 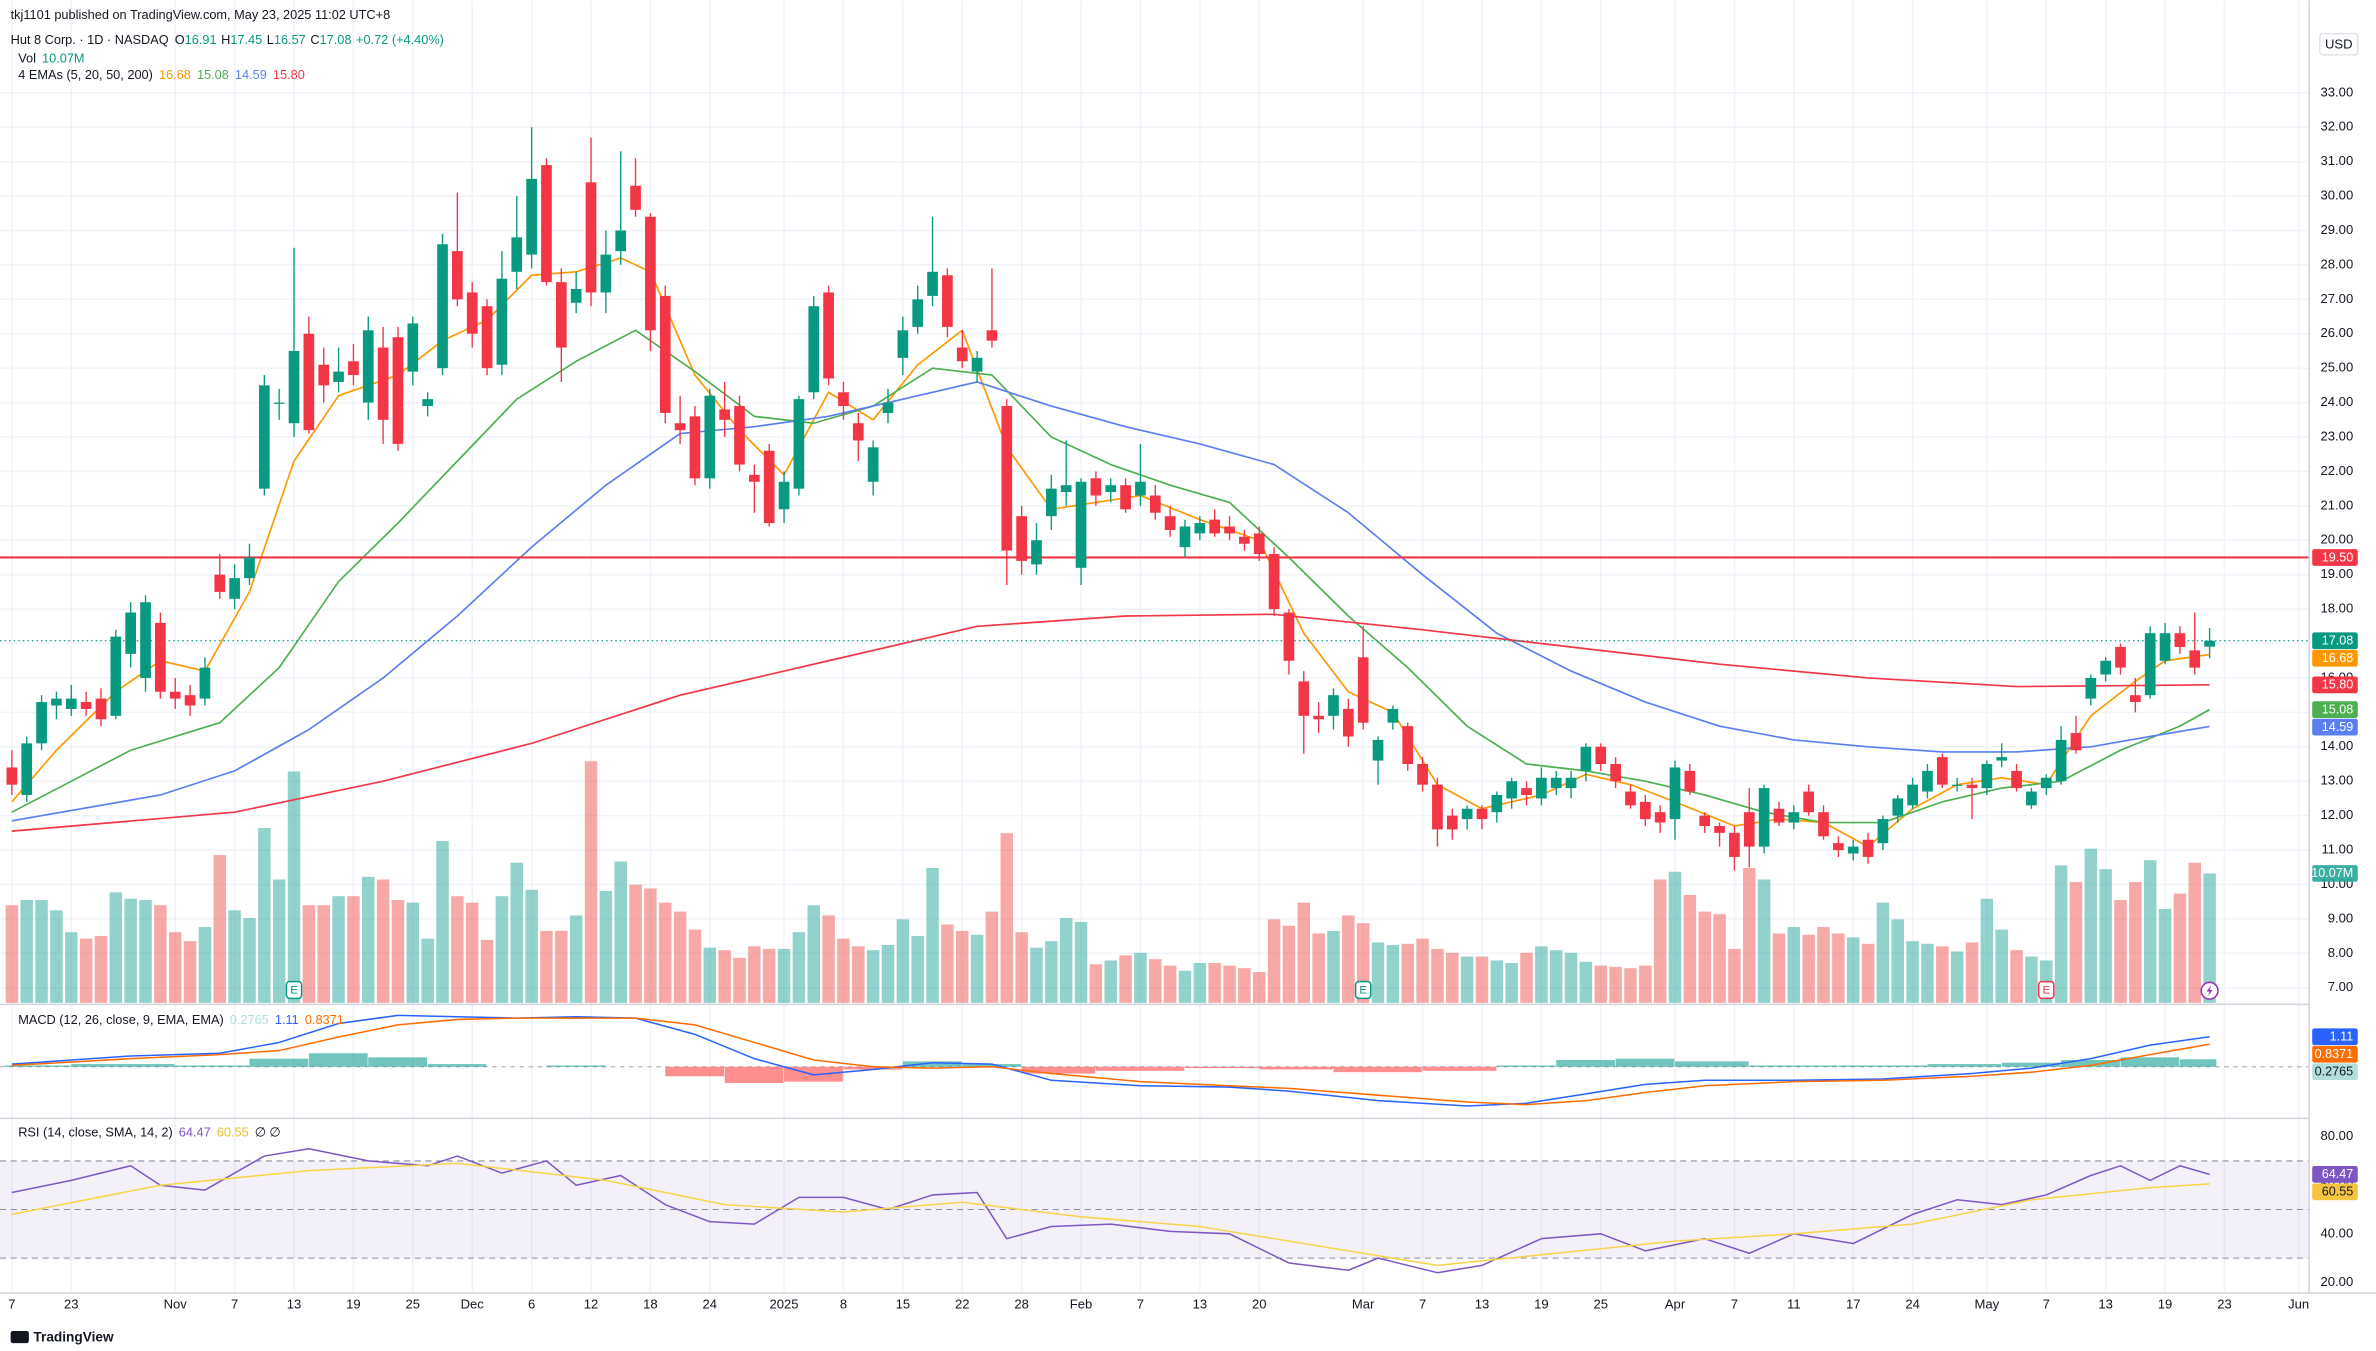 What do you see at coordinates (650, 1304) in the screenshot?
I see `x-tick-label: 18` at bounding box center [650, 1304].